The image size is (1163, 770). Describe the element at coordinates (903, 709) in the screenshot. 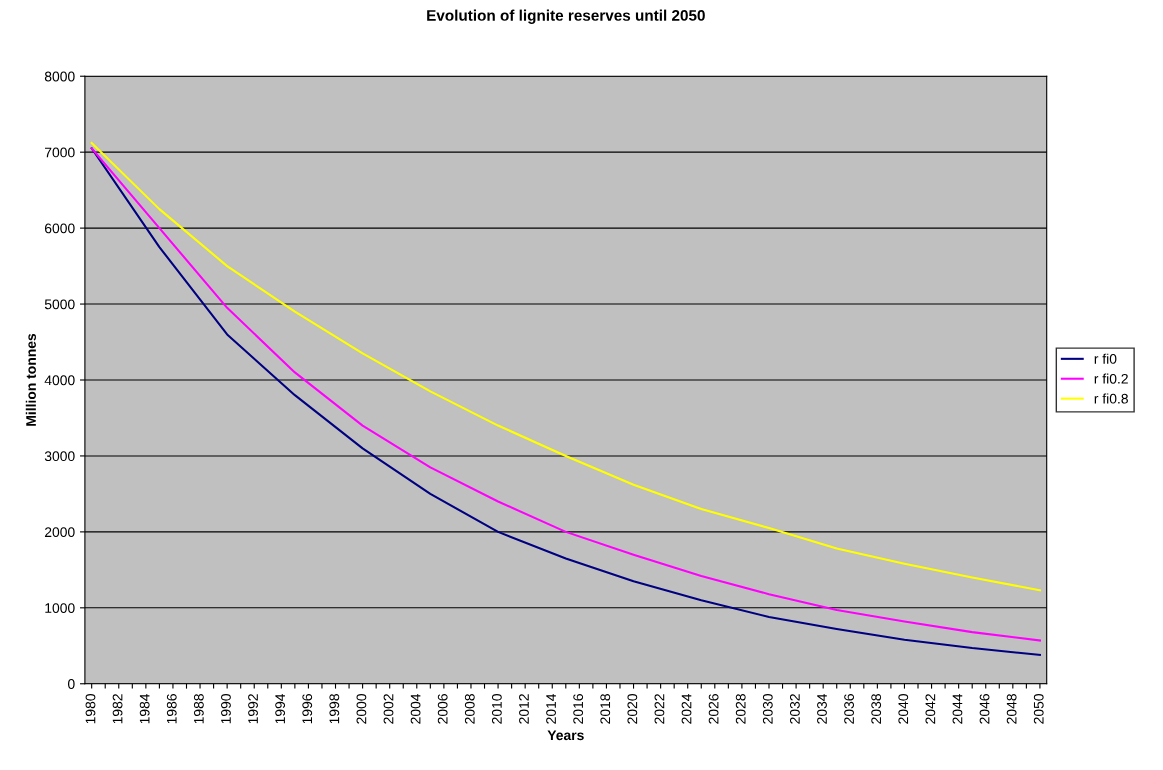

I see `x-tick-label: 2040` at that location.